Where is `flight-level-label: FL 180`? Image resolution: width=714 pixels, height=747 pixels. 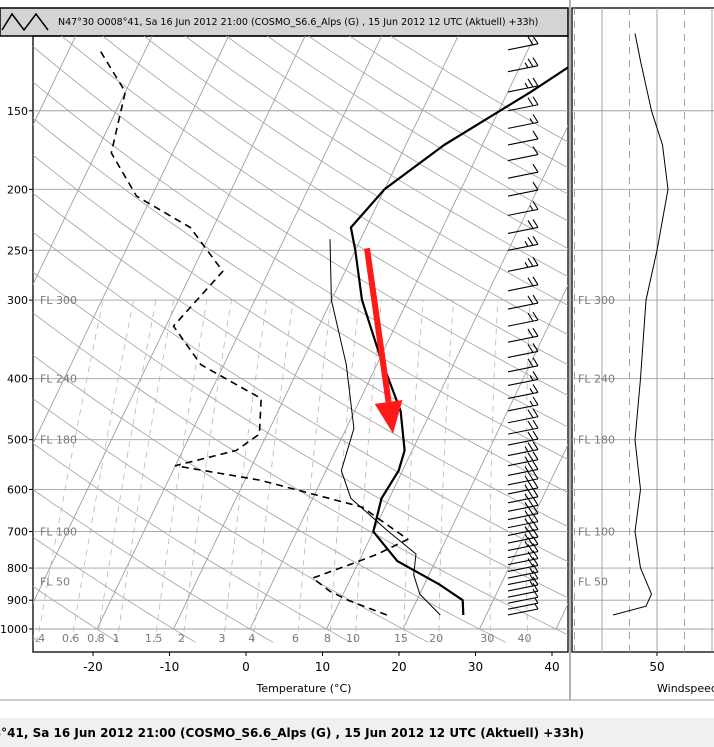 flight-level-label: FL 180 is located at coordinates (58, 440).